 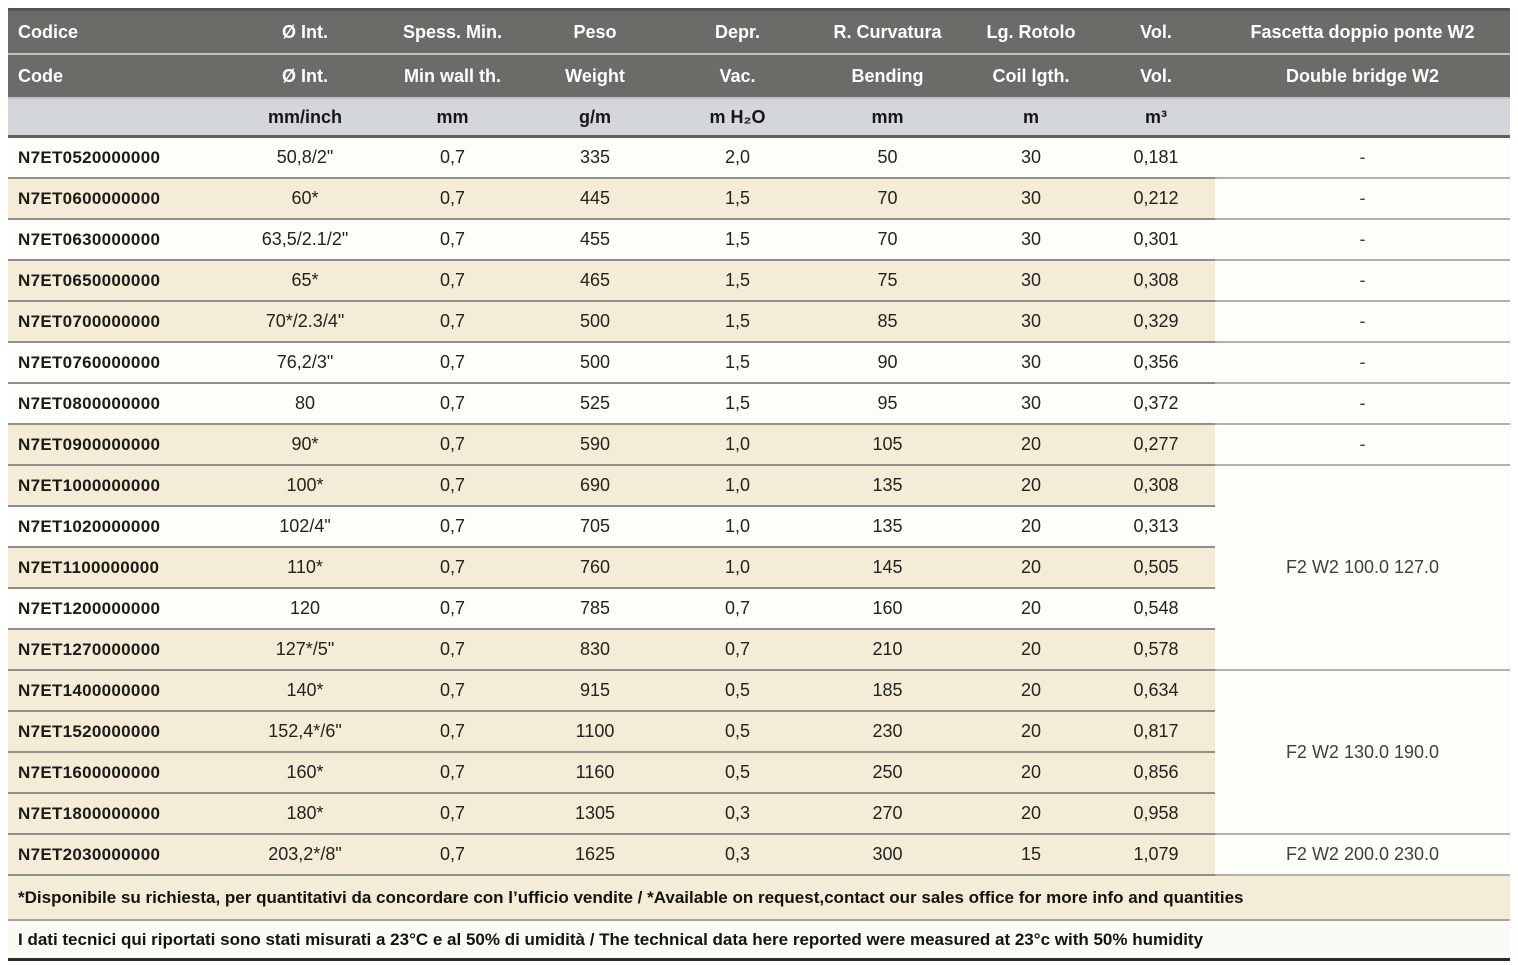 I want to click on col-header-vac: Vac., so click(x=737, y=77).